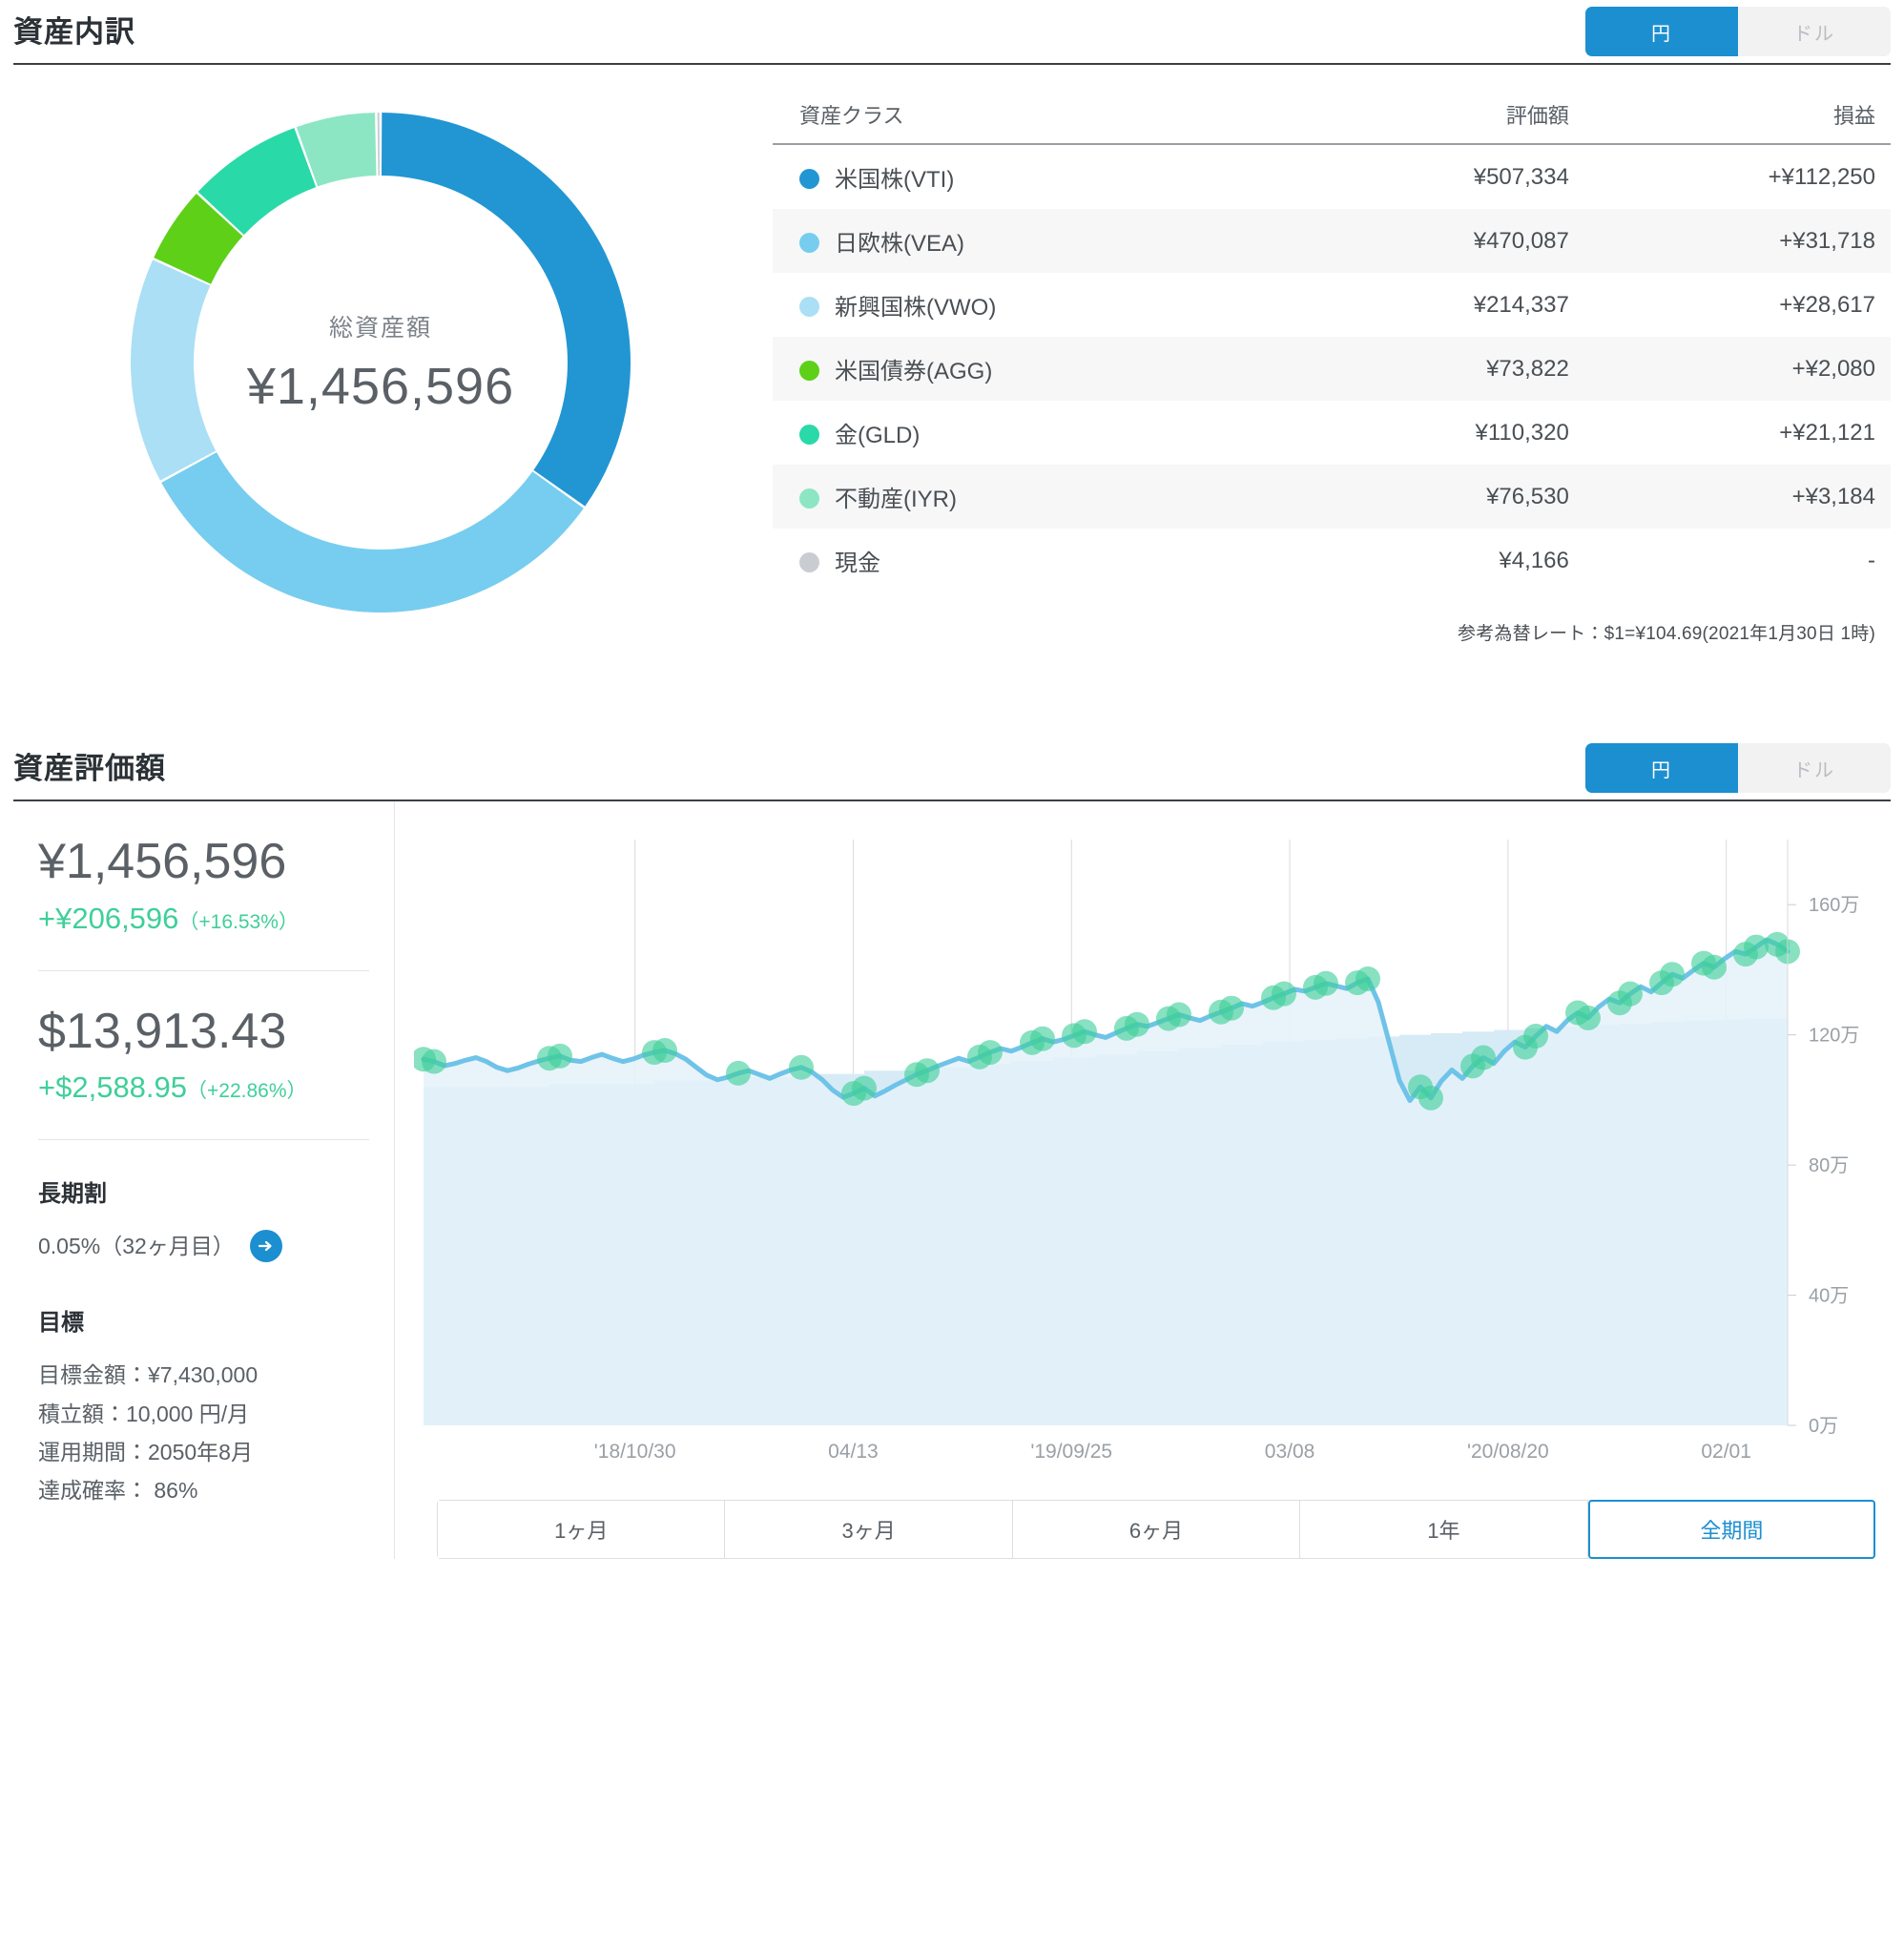  I want to click on valuation-cell: ¥110,320, so click(1522, 432).